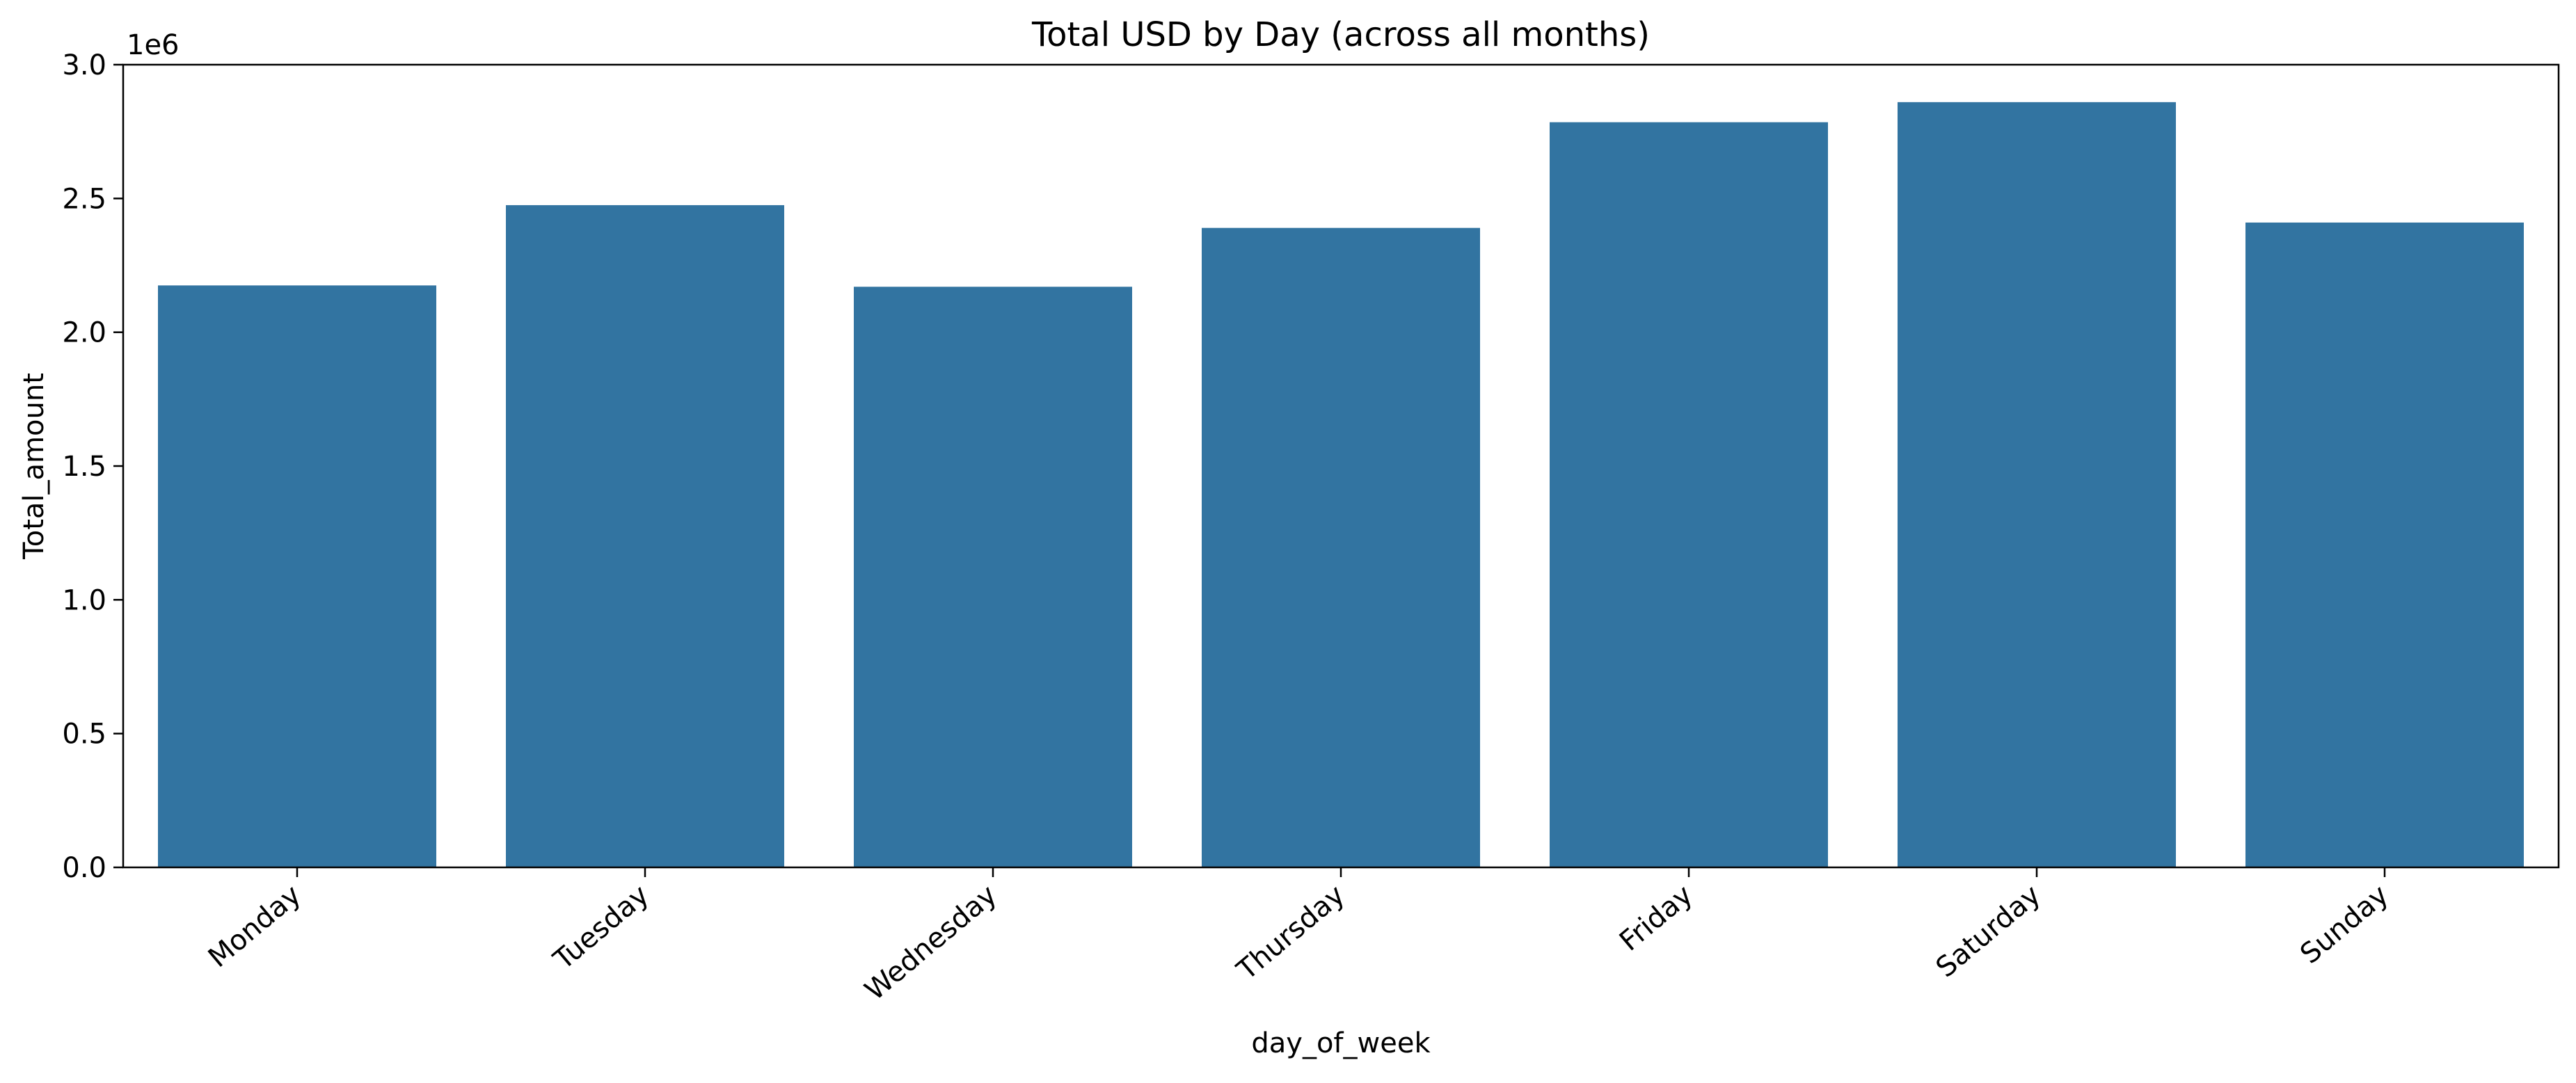  What do you see at coordinates (2344, 924) in the screenshot?
I see `x-tick-label-sunday: Sunday` at bounding box center [2344, 924].